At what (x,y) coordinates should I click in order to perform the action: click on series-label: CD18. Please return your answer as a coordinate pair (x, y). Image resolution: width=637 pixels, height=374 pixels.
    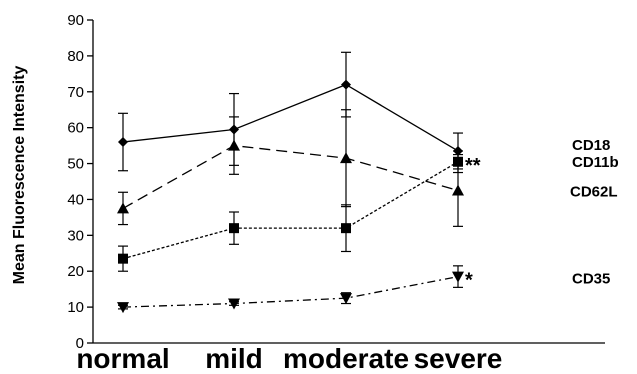
    Looking at the image, I should click on (591, 145).